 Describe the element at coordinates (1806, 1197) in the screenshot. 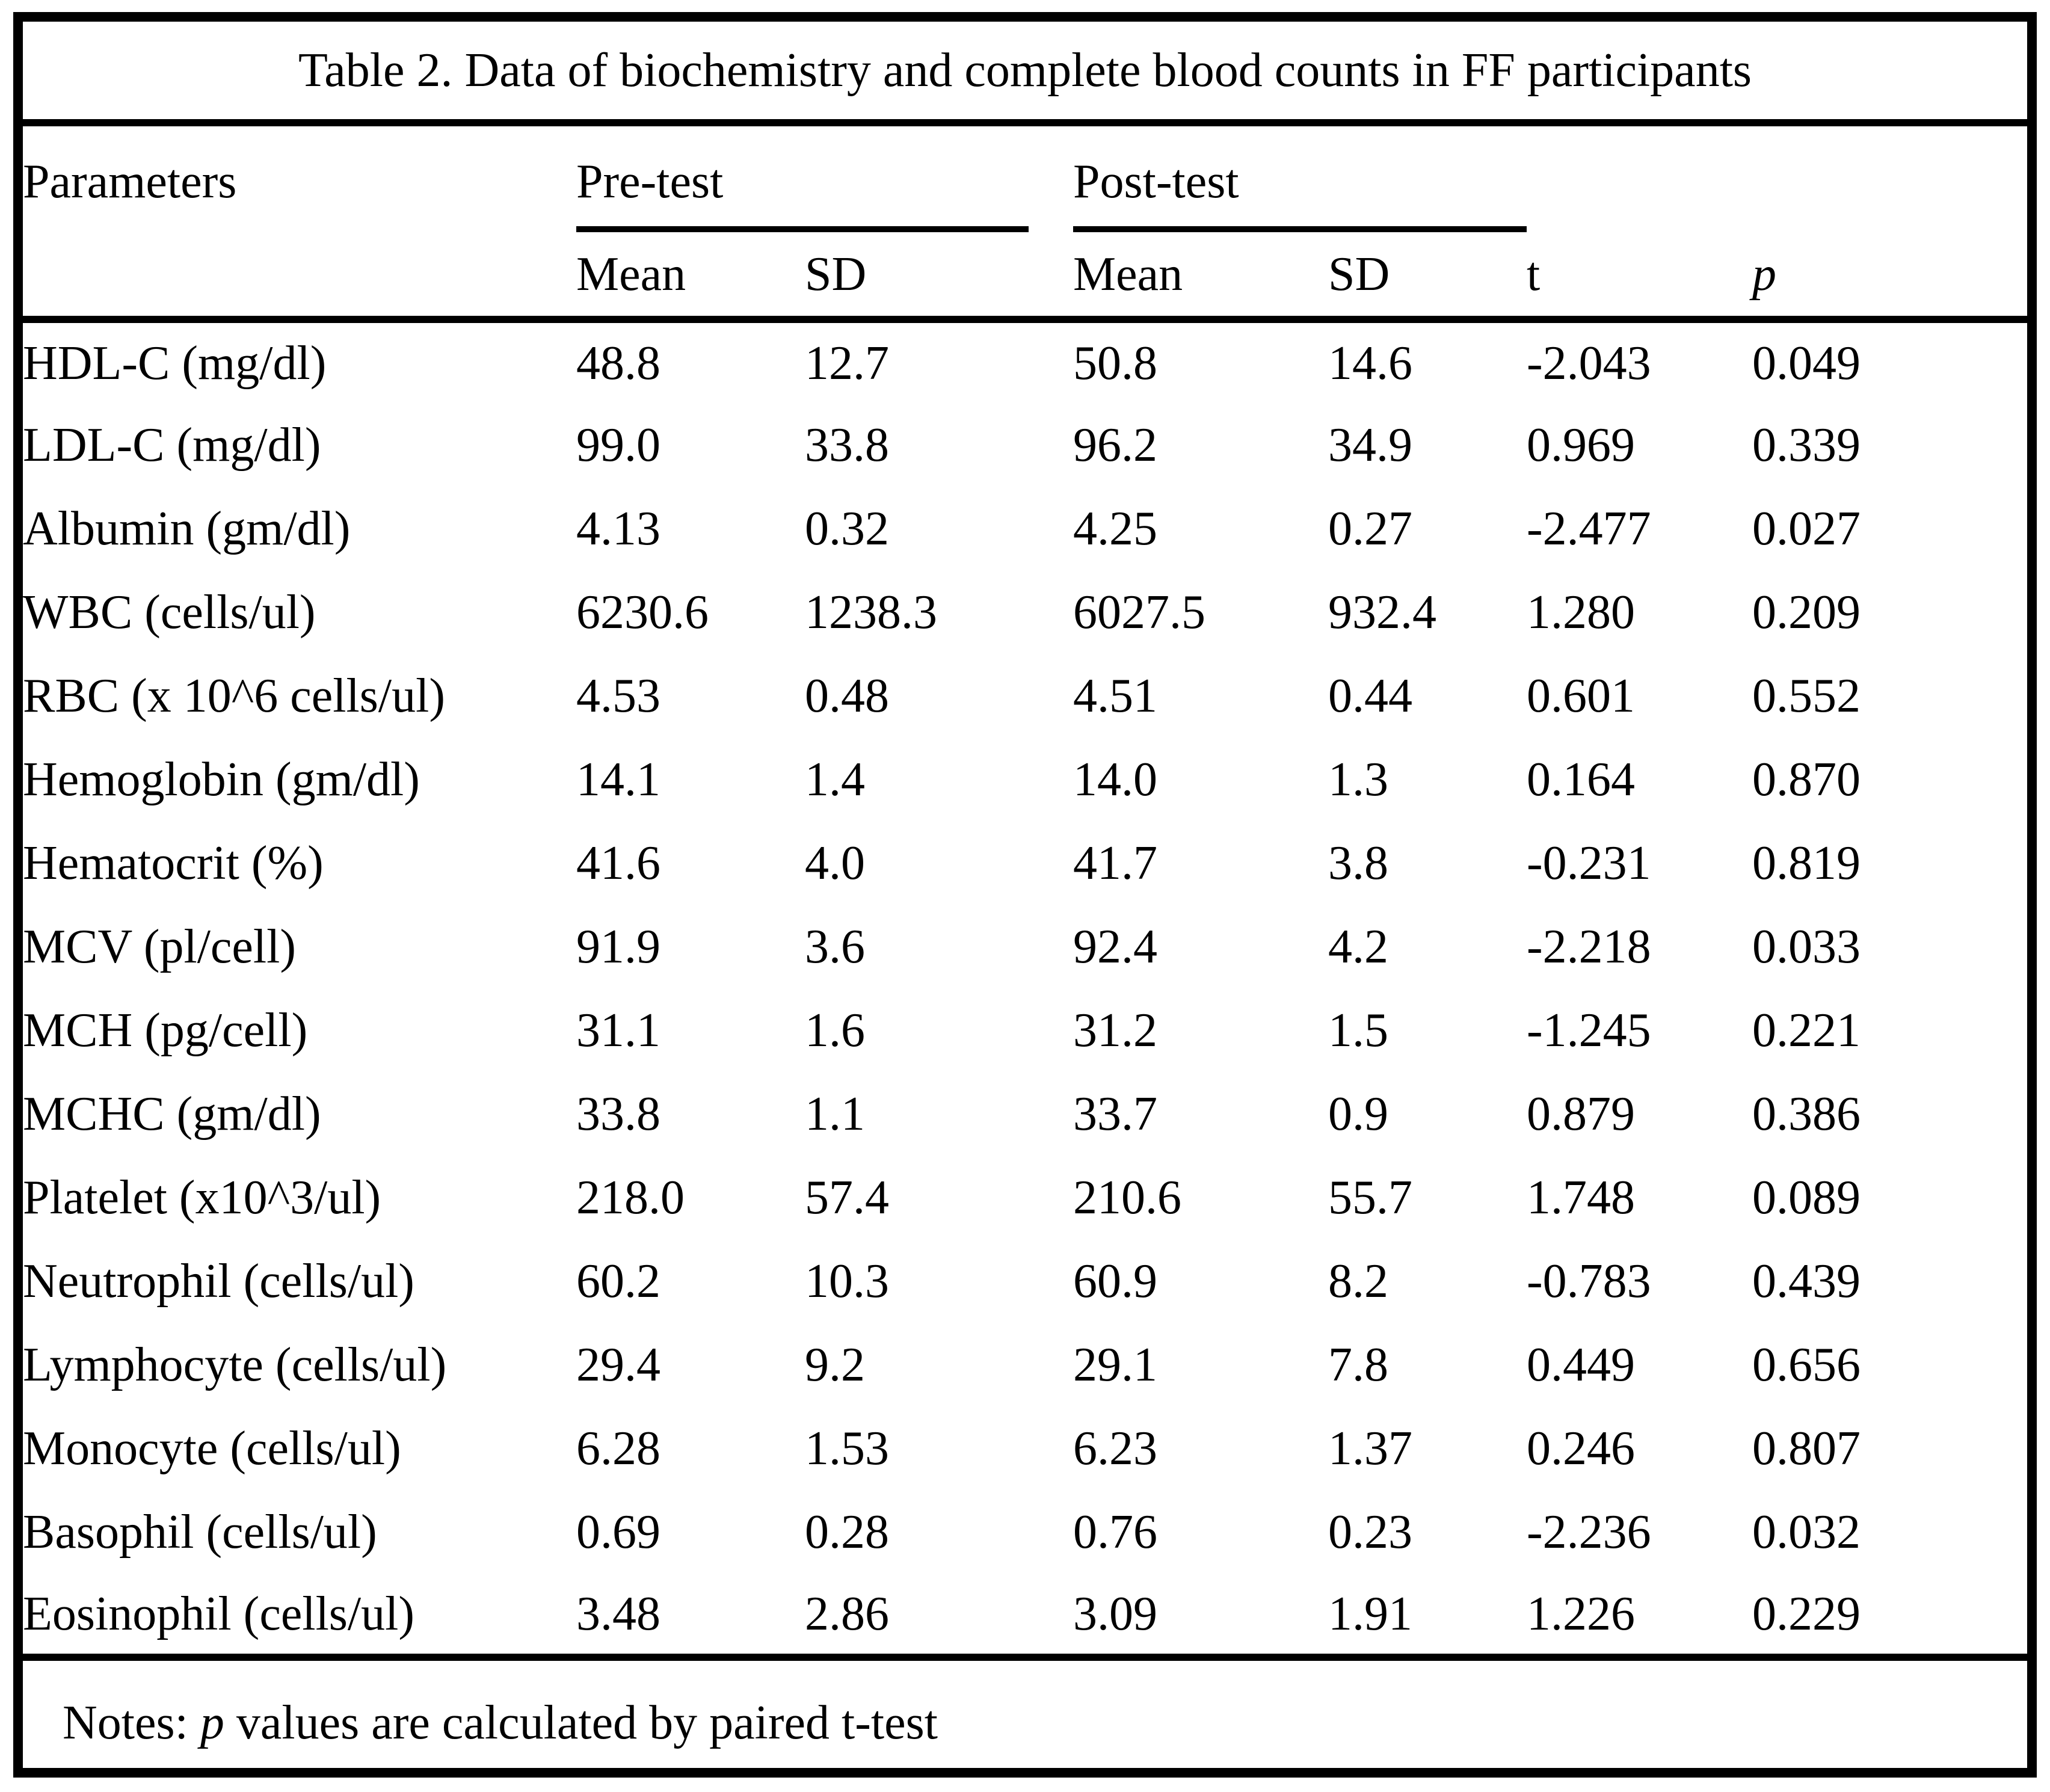

I see `p-cell: 0.089` at that location.